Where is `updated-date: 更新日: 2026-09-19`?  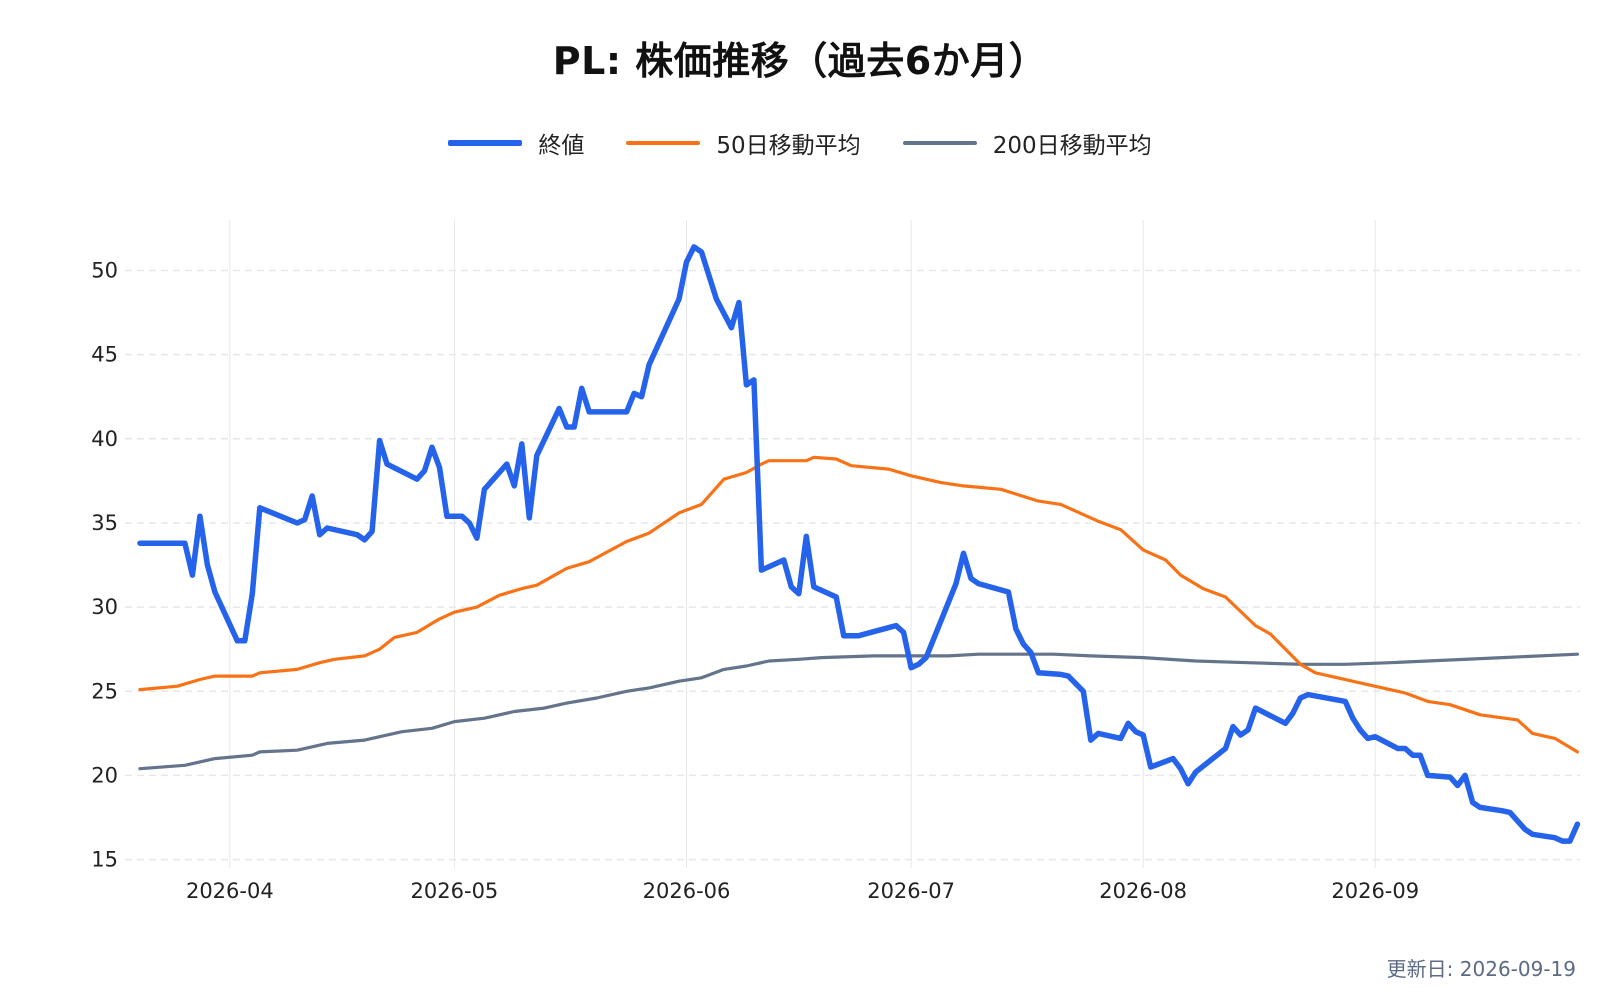 updated-date: 更新日: 2026-09-19 is located at coordinates (1481, 969).